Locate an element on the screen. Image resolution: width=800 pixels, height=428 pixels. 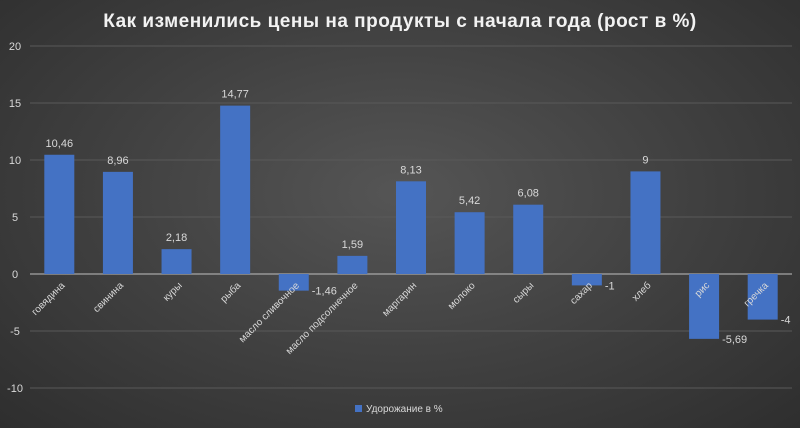
data-label: 6,08 is located at coordinates (528, 194).